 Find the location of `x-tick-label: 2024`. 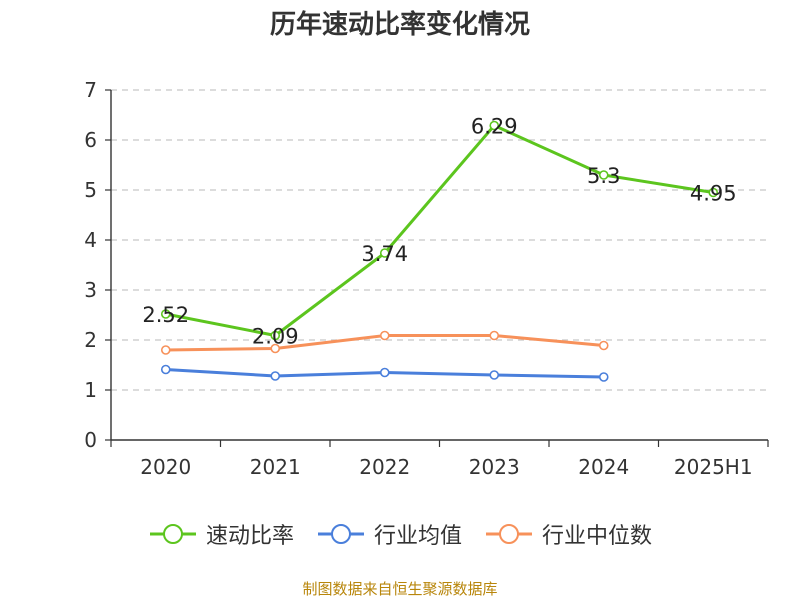

x-tick-label: 2024 is located at coordinates (603, 467).